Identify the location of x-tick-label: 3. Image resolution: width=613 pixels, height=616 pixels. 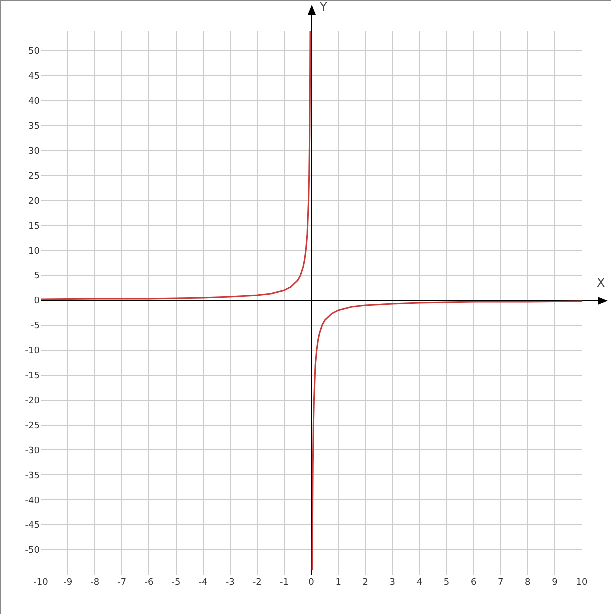
(393, 583).